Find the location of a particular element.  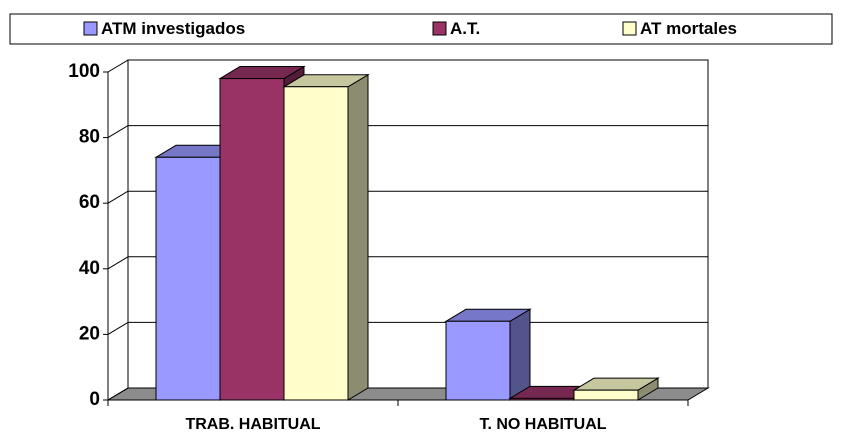

legend-label: AT mortales is located at coordinates (688, 28).